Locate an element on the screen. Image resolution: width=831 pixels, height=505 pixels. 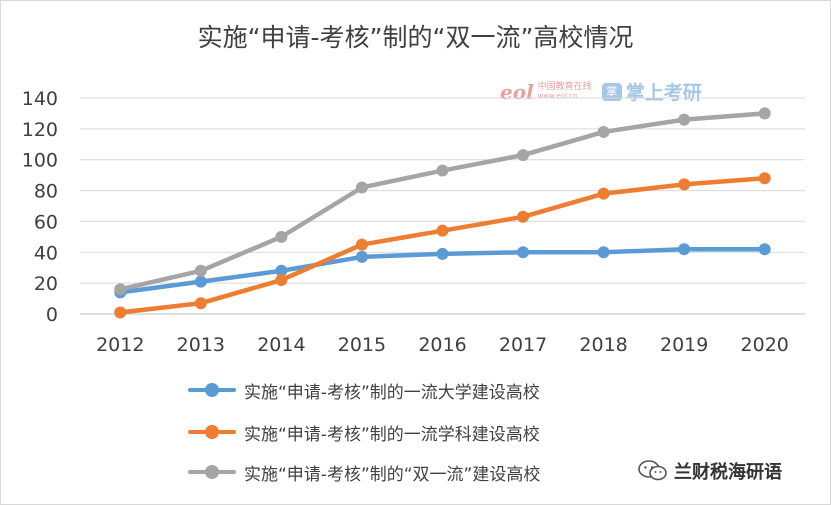
legend-label-discipline: 实施“申请-考核”制的一流学科建设高校 is located at coordinates (392, 434).